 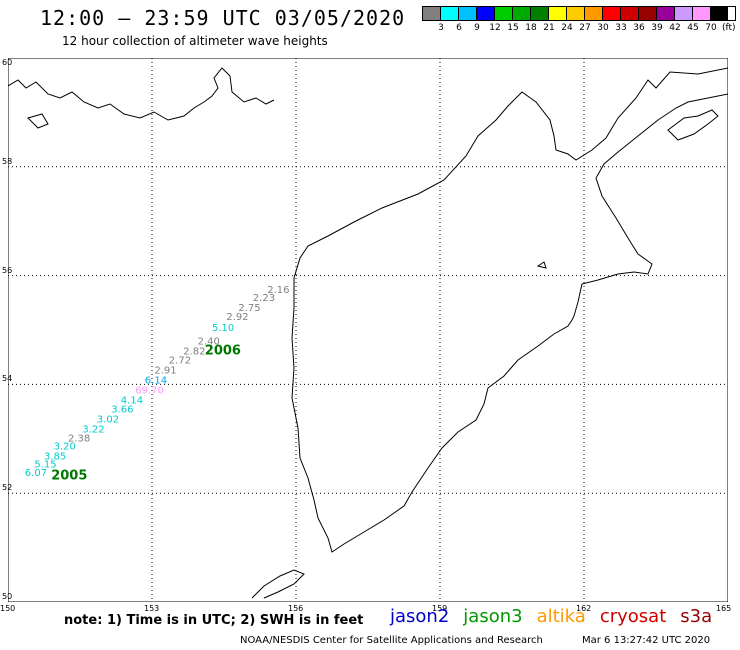 I want to click on longitude-tick: 153, so click(x=152, y=608).